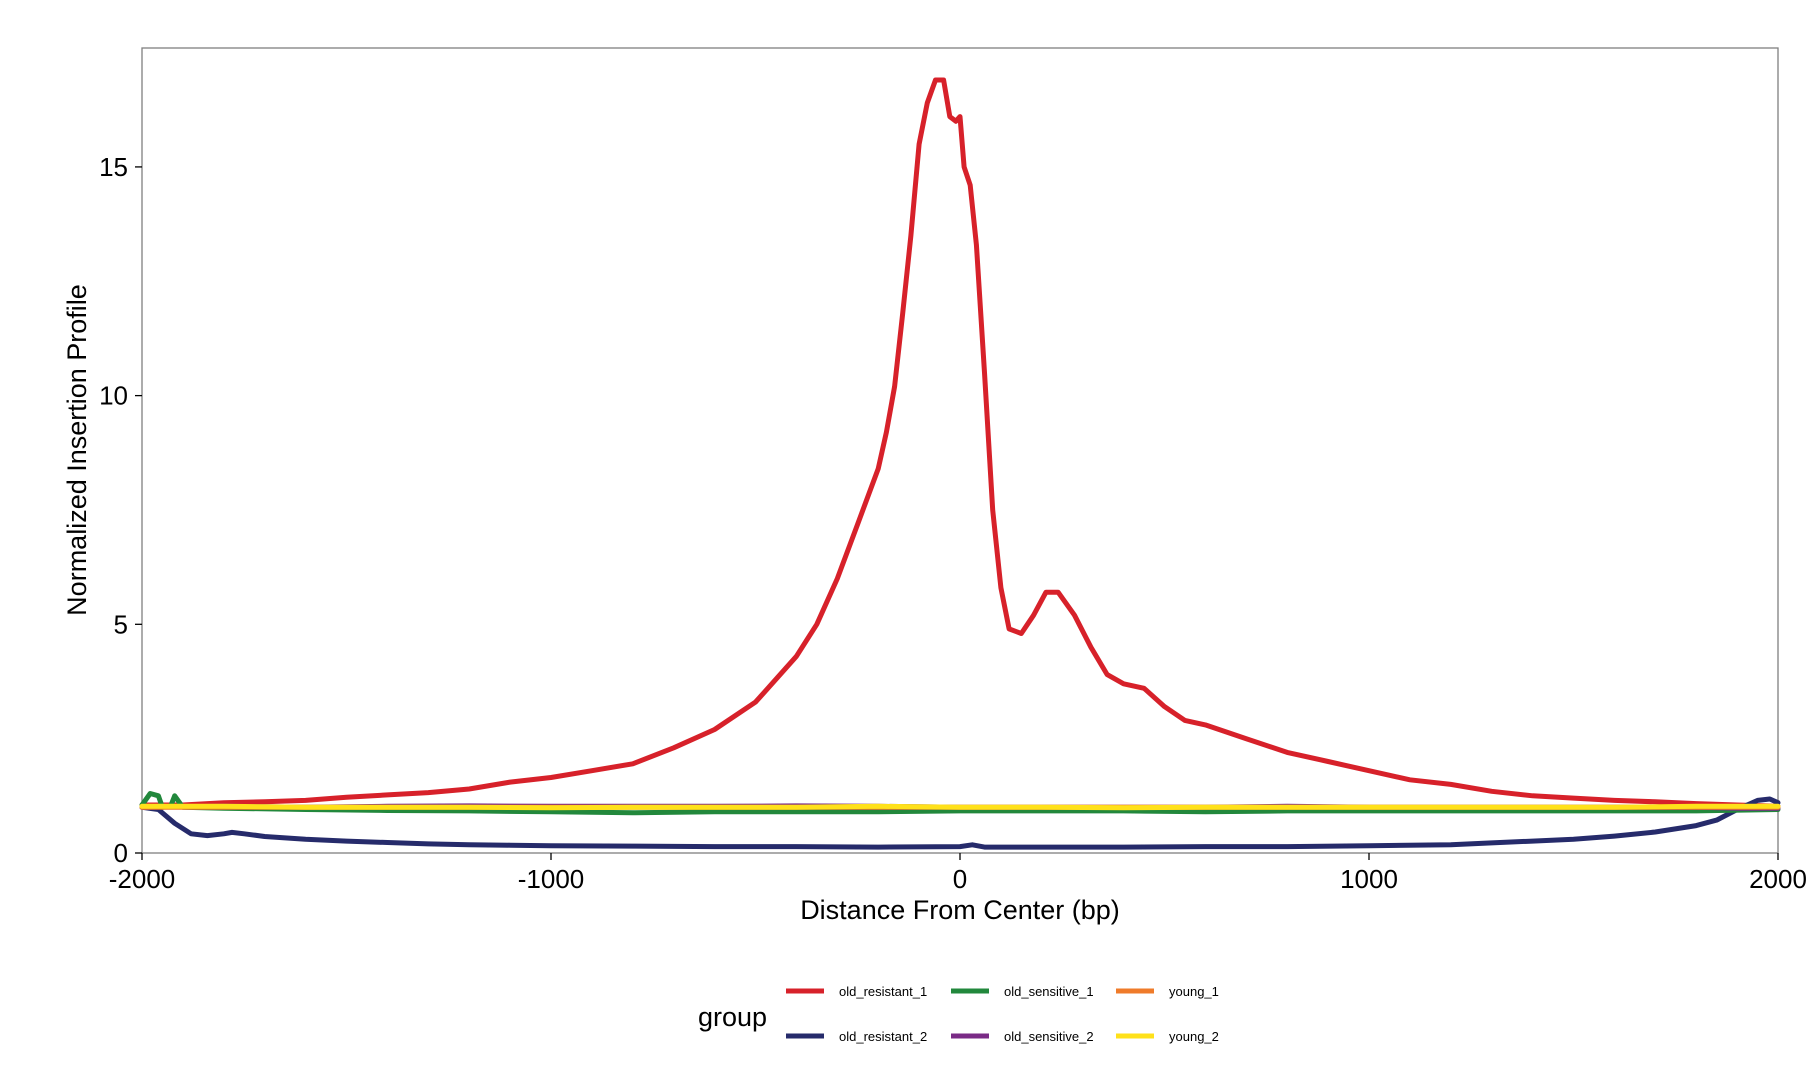 Image resolution: width=1818 pixels, height=1088 pixels. Describe the element at coordinates (77, 450) in the screenshot. I see `y-axis-title: Normalized Insertion Profile` at that location.